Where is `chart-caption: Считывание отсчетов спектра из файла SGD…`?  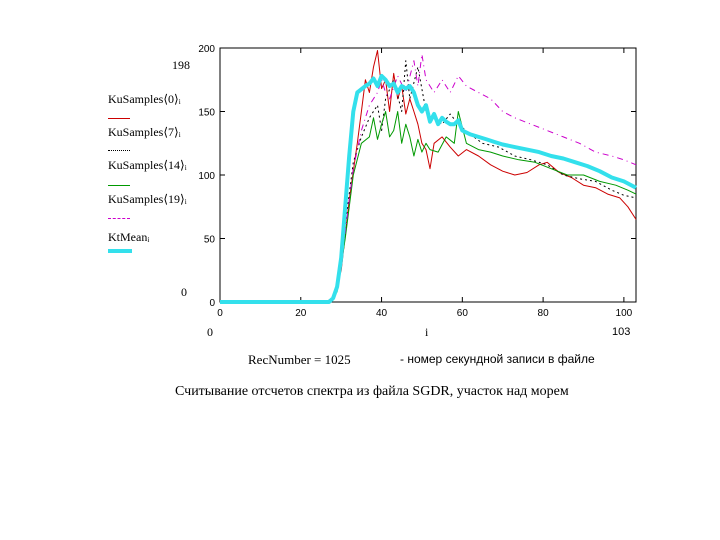
chart-caption: Считывание отсчетов спектра из файла SGD… is located at coordinates (372, 391).